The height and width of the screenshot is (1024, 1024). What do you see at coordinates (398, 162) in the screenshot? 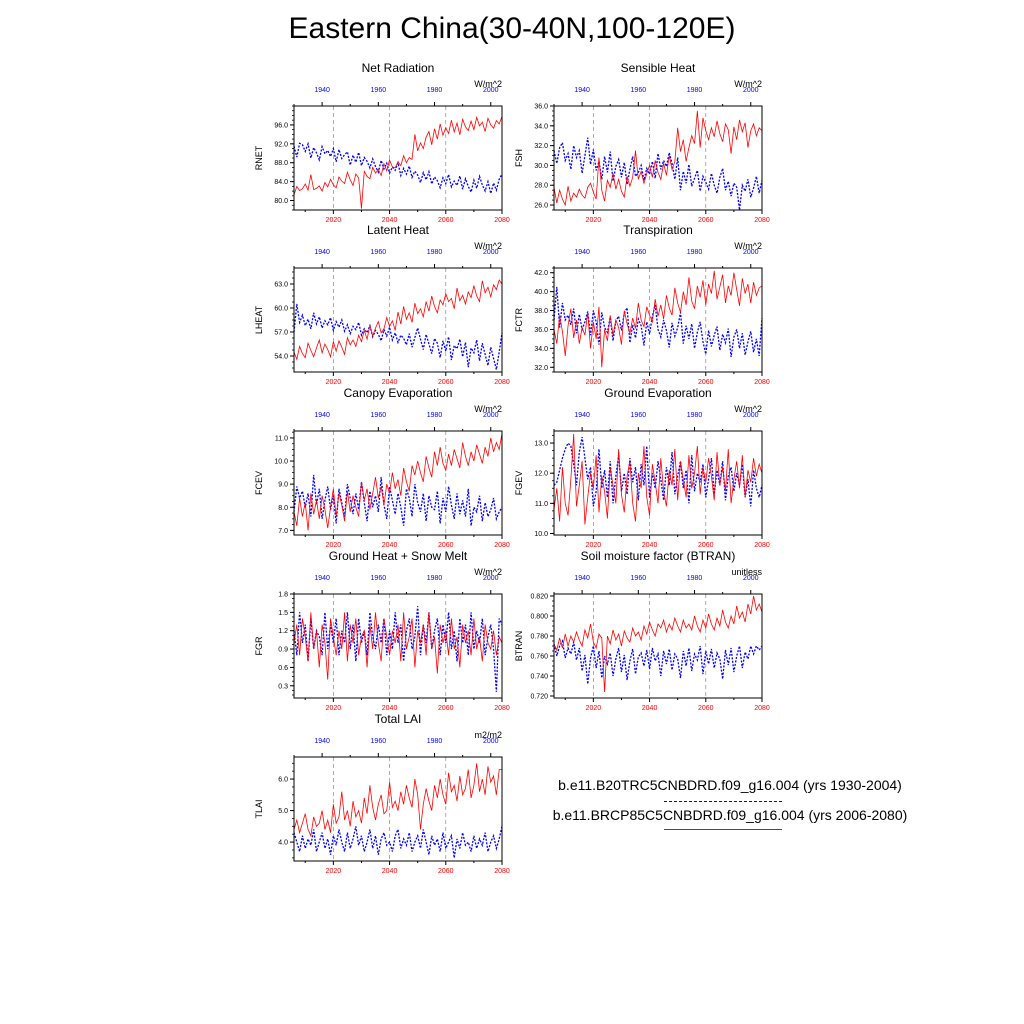
I see `panel-1-future-line` at bounding box center [398, 162].